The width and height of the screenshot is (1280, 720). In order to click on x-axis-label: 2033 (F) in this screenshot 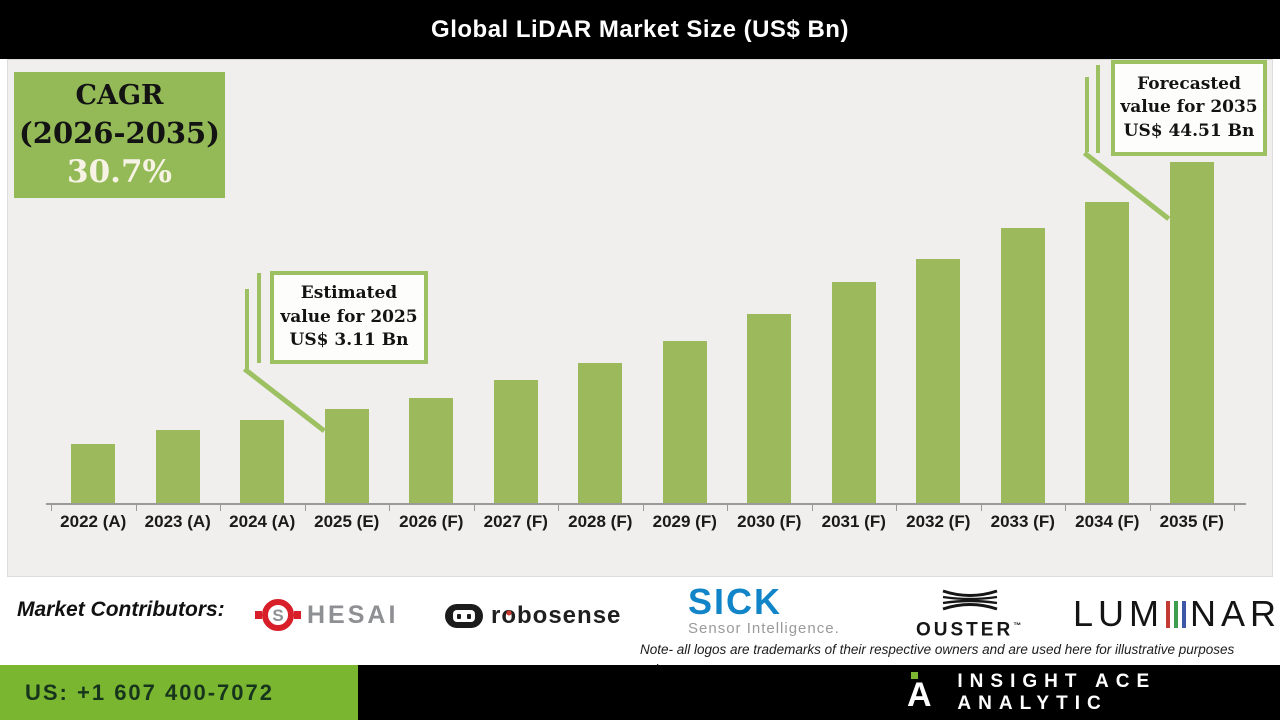, I will do `click(1022, 521)`.